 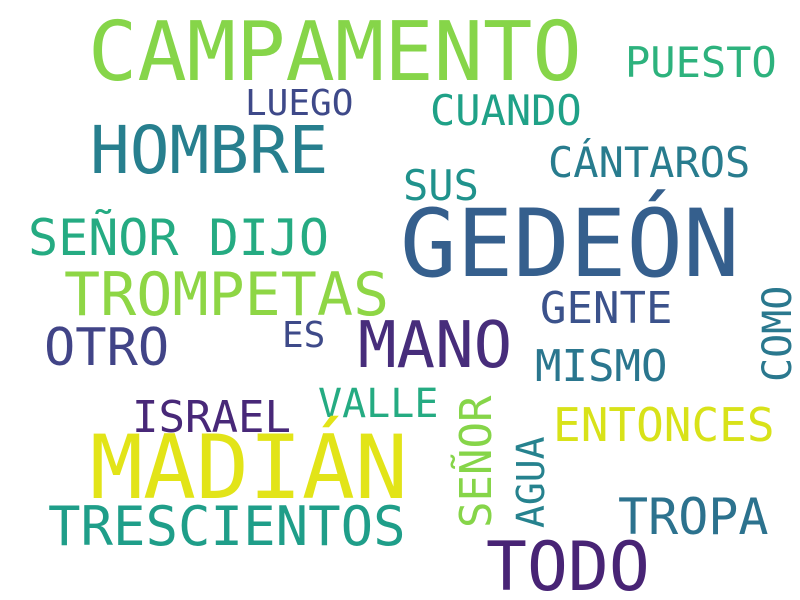 I want to click on word-hombre: HOMBRE, so click(x=209, y=150).